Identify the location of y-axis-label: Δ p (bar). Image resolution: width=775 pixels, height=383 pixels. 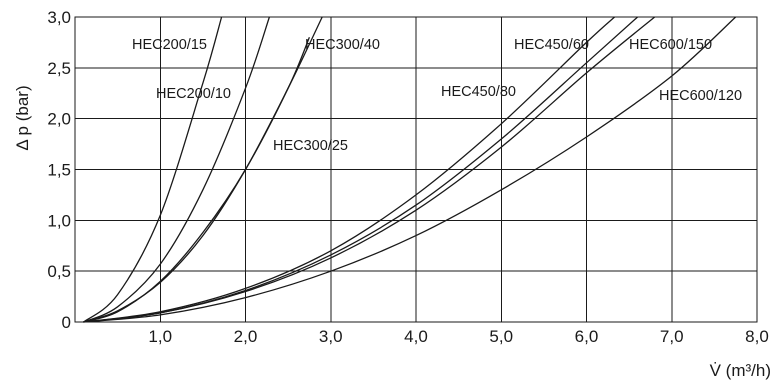
(22, 117).